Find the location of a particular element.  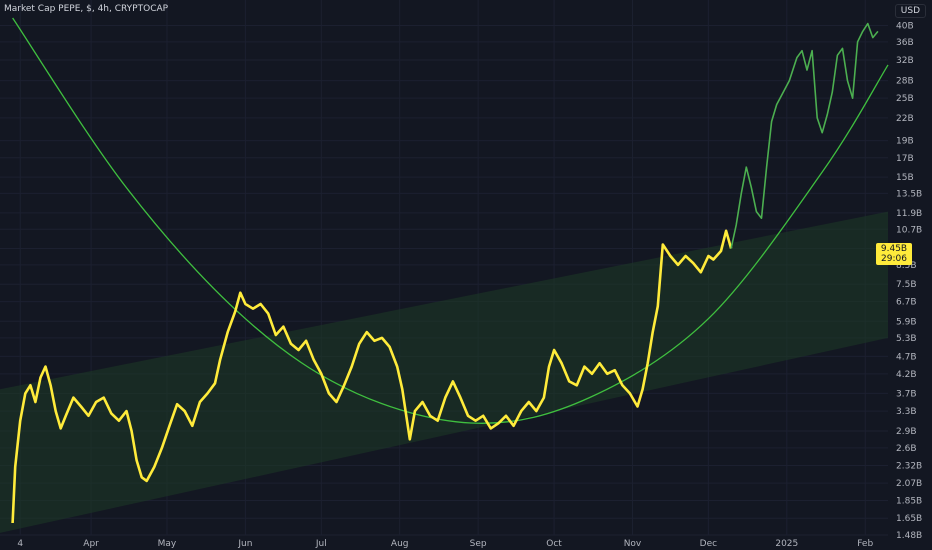

x-tick-label: Dec is located at coordinates (708, 544).